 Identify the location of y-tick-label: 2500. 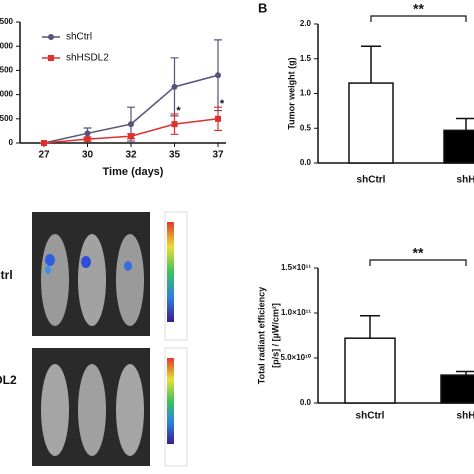
(7, 21).